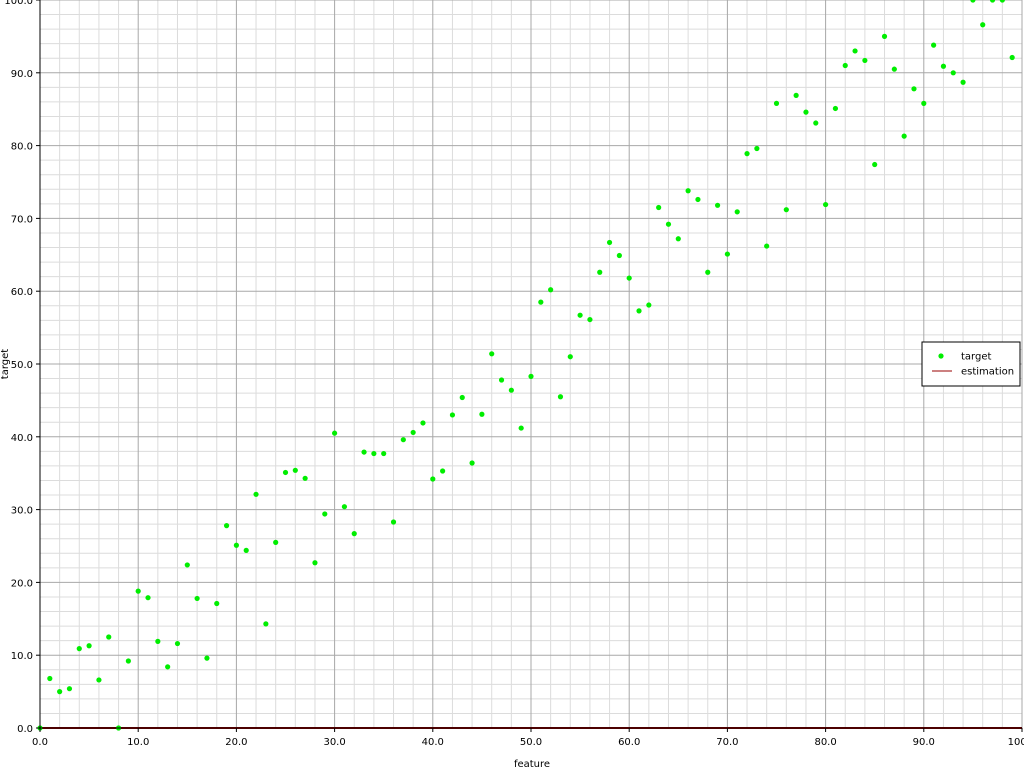 The image size is (1024, 772). What do you see at coordinates (18, 3) in the screenshot?
I see `y-tick-label: 100.0` at bounding box center [18, 3].